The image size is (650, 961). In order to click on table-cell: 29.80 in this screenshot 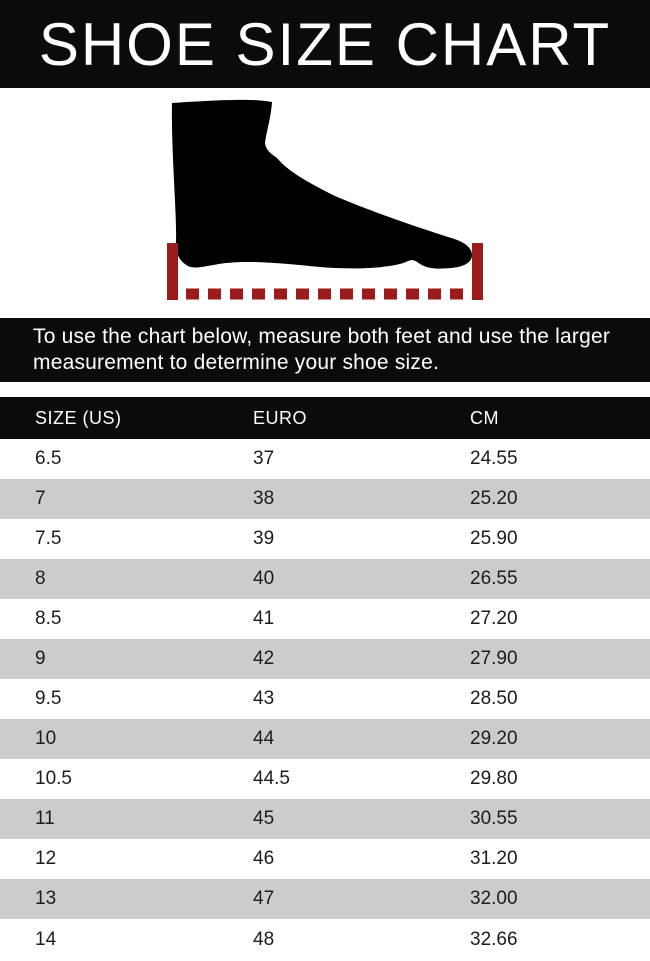, I will do `click(494, 778)`.